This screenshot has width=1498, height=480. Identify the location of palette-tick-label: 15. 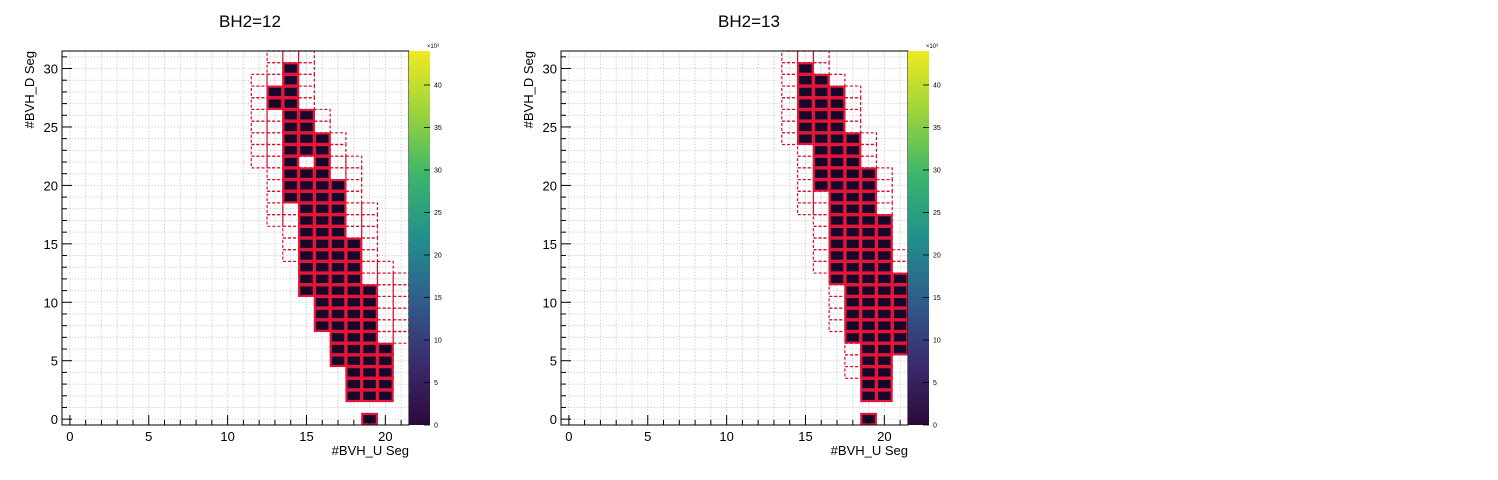
(438, 298).